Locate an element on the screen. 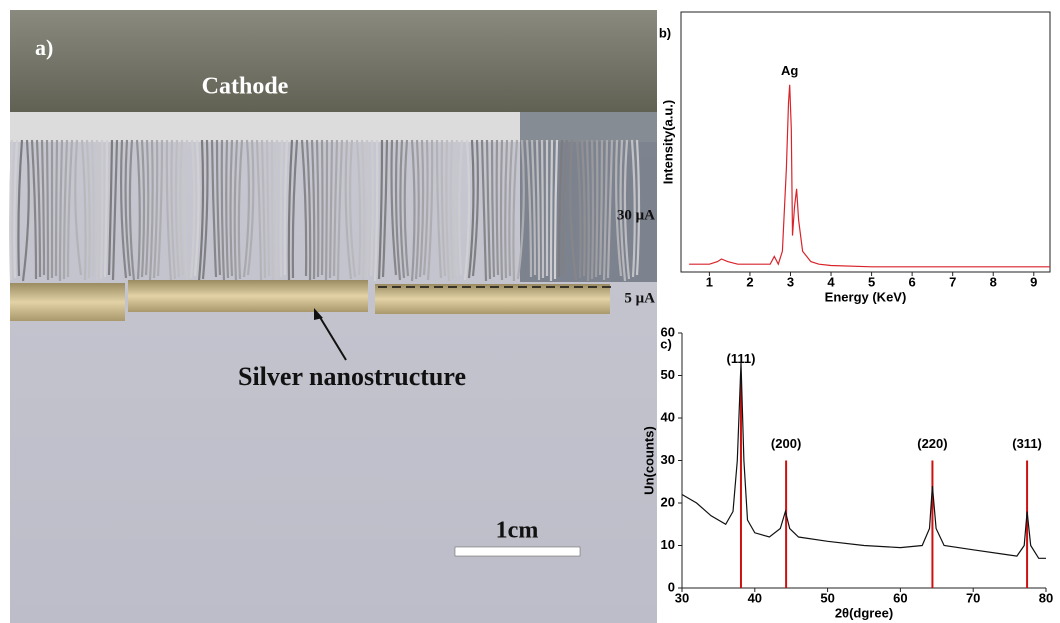 The image size is (1060, 623). y-tick-label: 20 is located at coordinates (668, 501).